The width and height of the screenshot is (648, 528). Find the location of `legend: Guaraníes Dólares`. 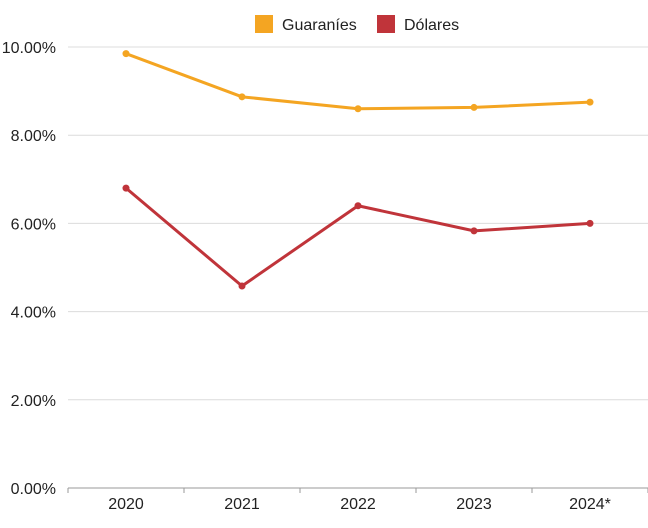

legend: Guaraníes Dólares is located at coordinates (357, 24).